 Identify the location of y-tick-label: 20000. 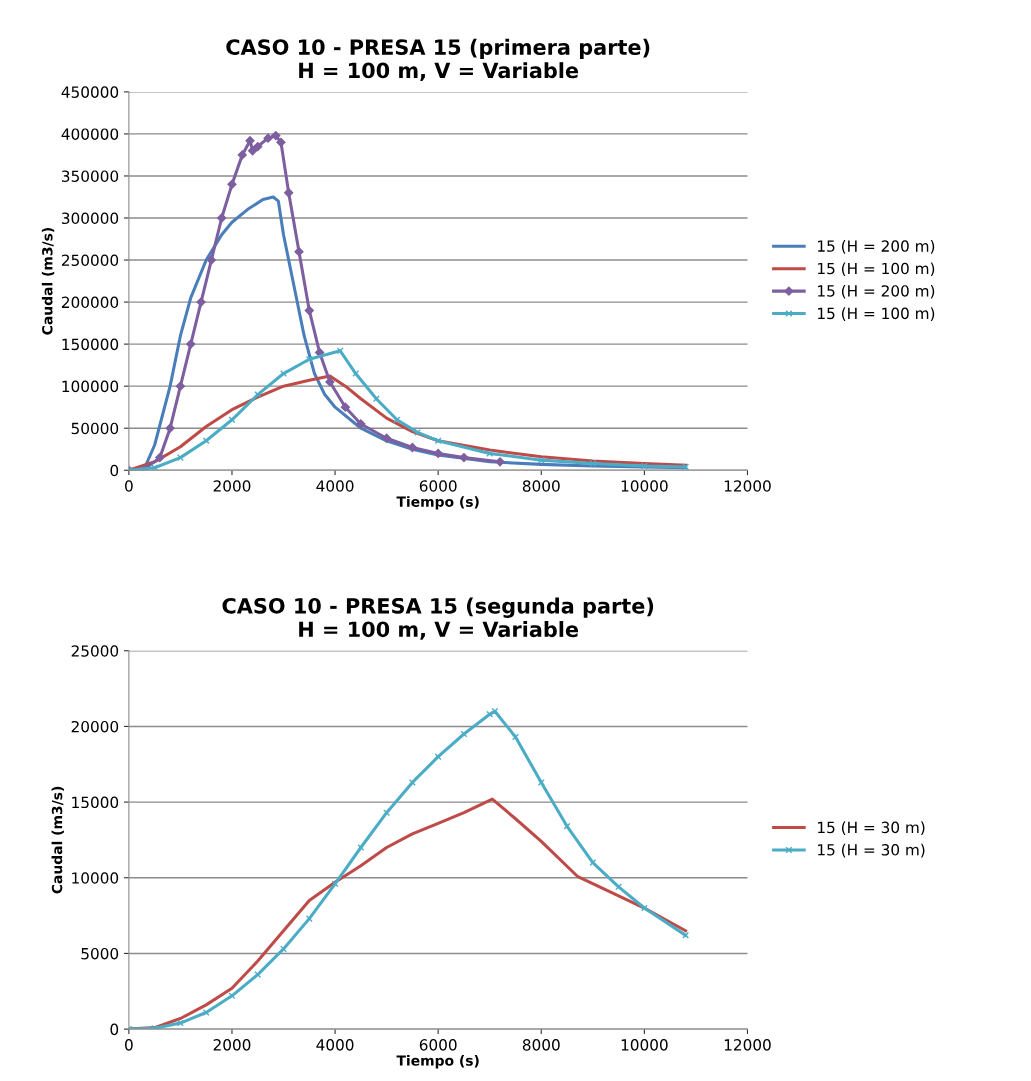
(95, 726).